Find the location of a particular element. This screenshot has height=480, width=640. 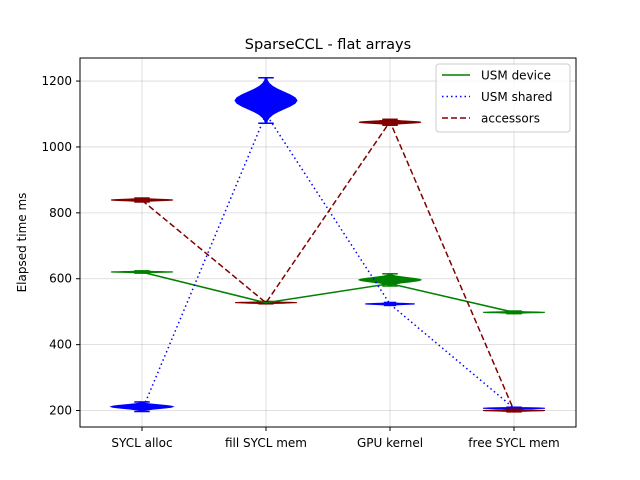

y-tick-label: 600 is located at coordinates (60, 279).